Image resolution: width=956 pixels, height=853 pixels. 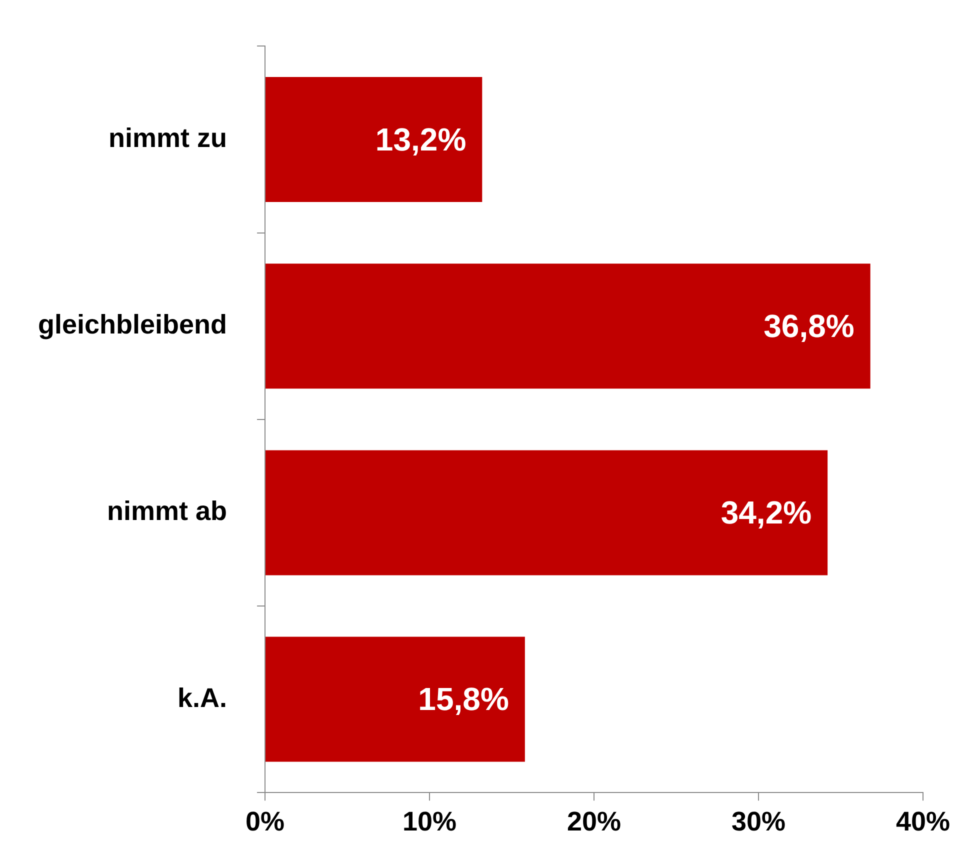 What do you see at coordinates (429, 821) in the screenshot?
I see `x-tick-label: 10%` at bounding box center [429, 821].